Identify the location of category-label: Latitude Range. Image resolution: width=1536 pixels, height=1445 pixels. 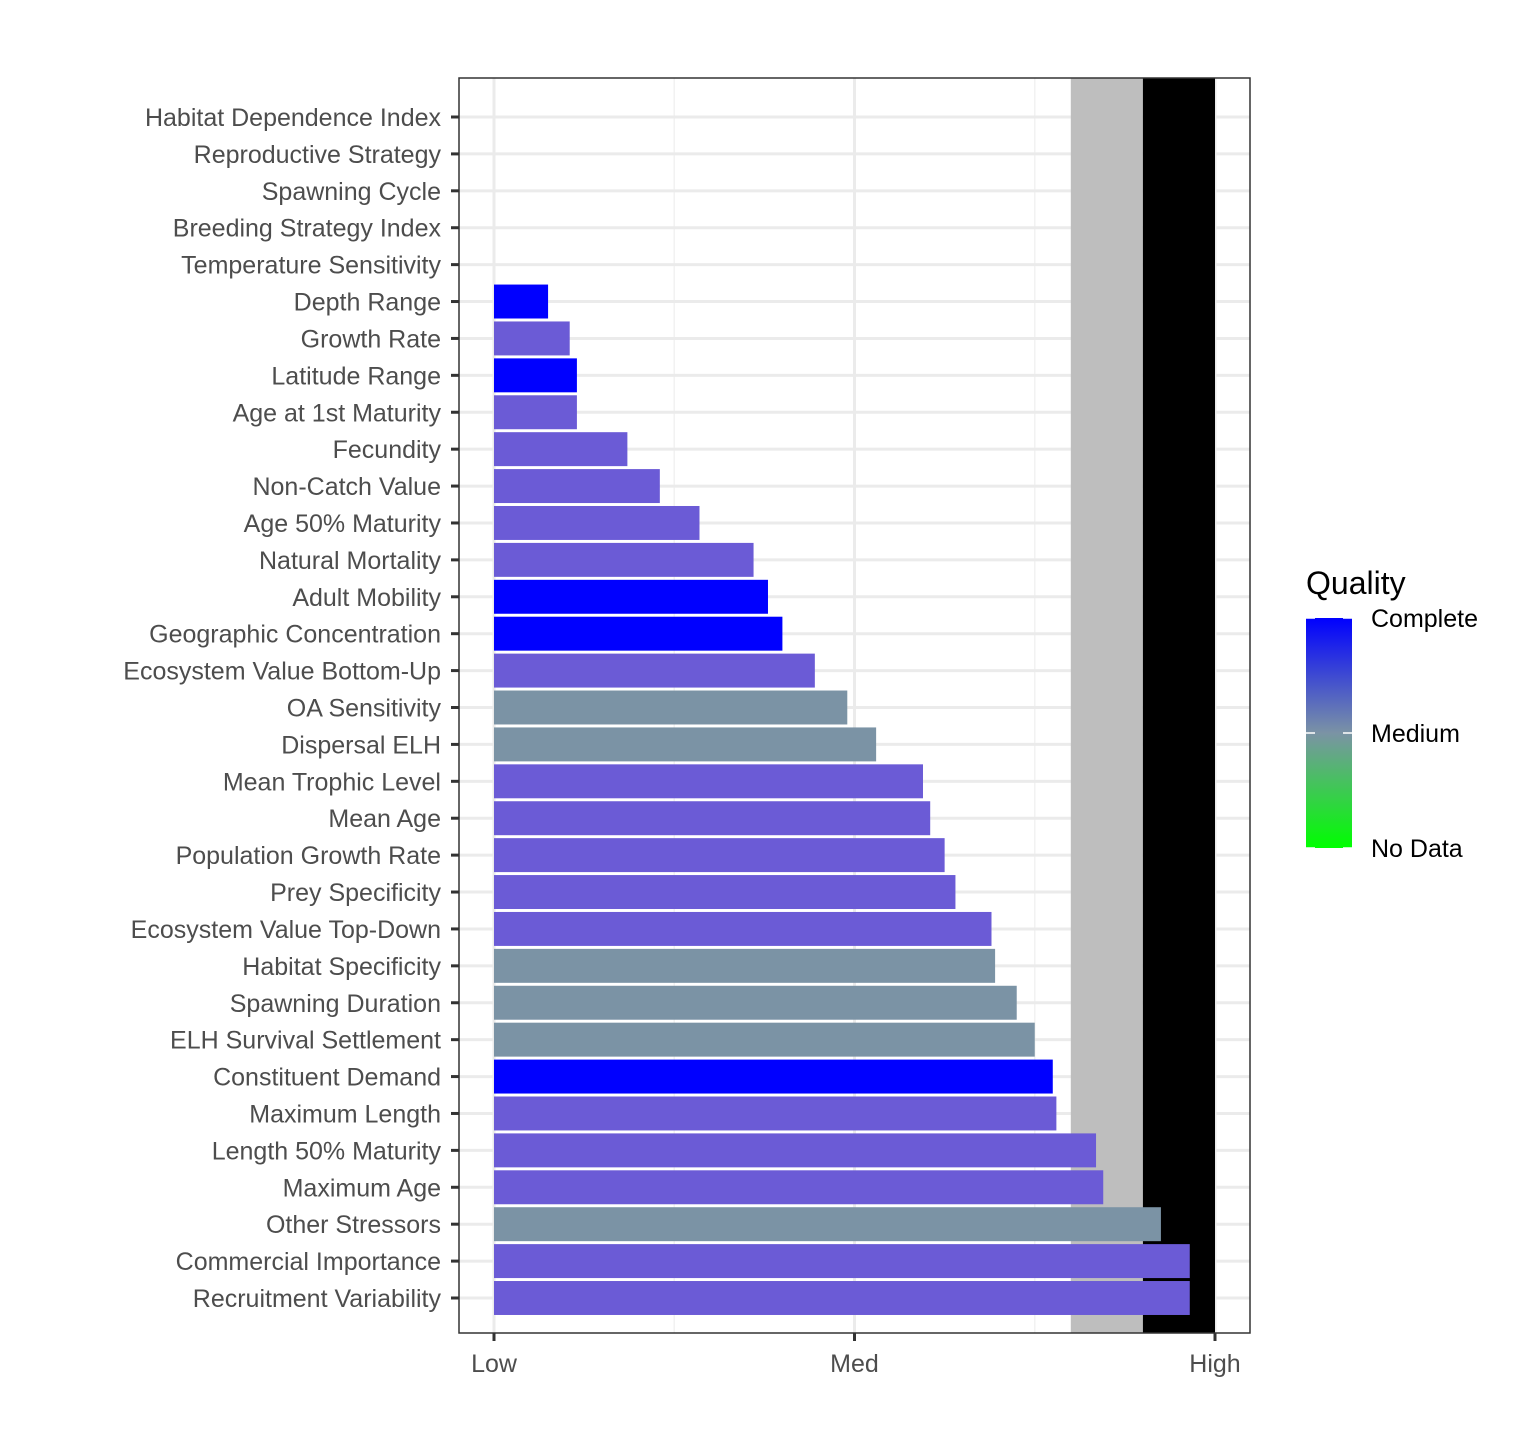
(356, 376).